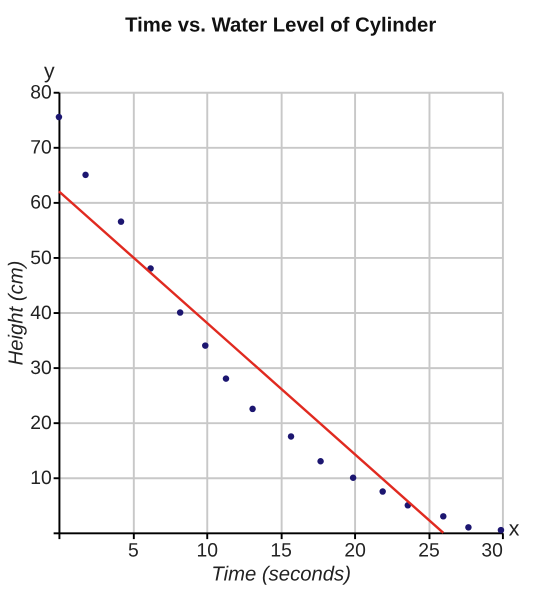  What do you see at coordinates (133, 551) in the screenshot?
I see `x-tick-label: 5` at bounding box center [133, 551].